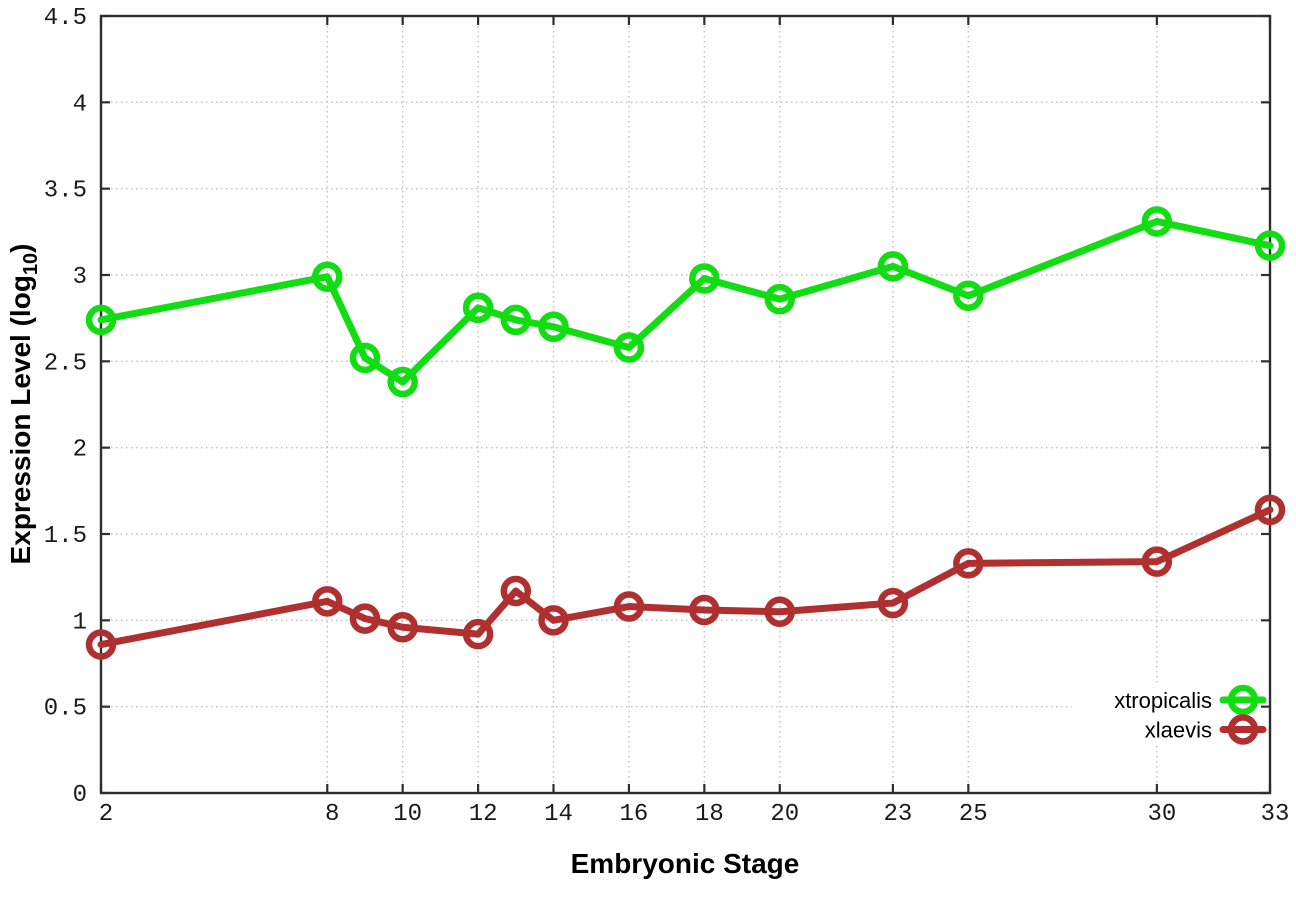 The width and height of the screenshot is (1296, 907). I want to click on x-tick-label: 23, so click(897, 814).